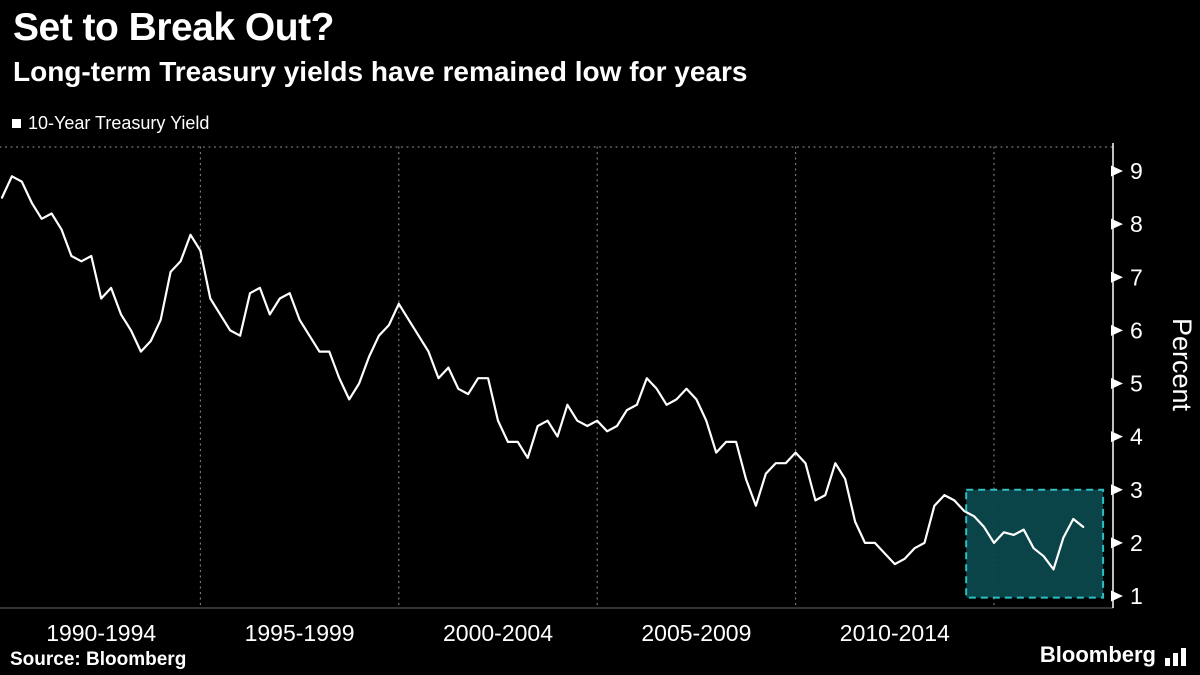 The height and width of the screenshot is (675, 1200). I want to click on y-tick-label: 5, so click(1136, 384).